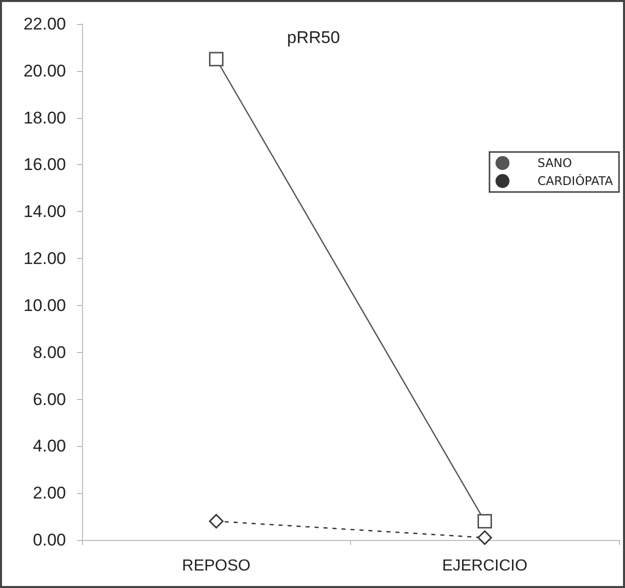  I want to click on y-tick-label: 6.00, so click(49, 399).